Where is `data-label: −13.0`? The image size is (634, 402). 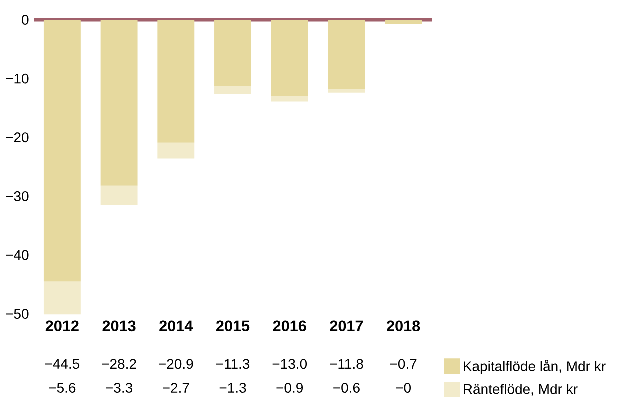 data-label: −13.0 is located at coordinates (290, 364).